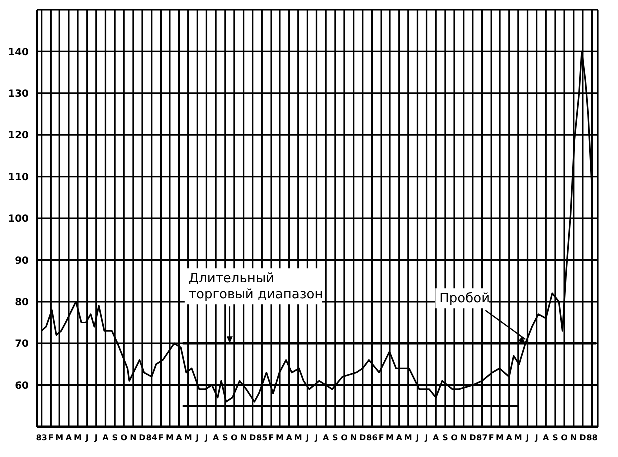 The height and width of the screenshot is (457, 618). I want to click on y-tick-label: 90, so click(22, 261).